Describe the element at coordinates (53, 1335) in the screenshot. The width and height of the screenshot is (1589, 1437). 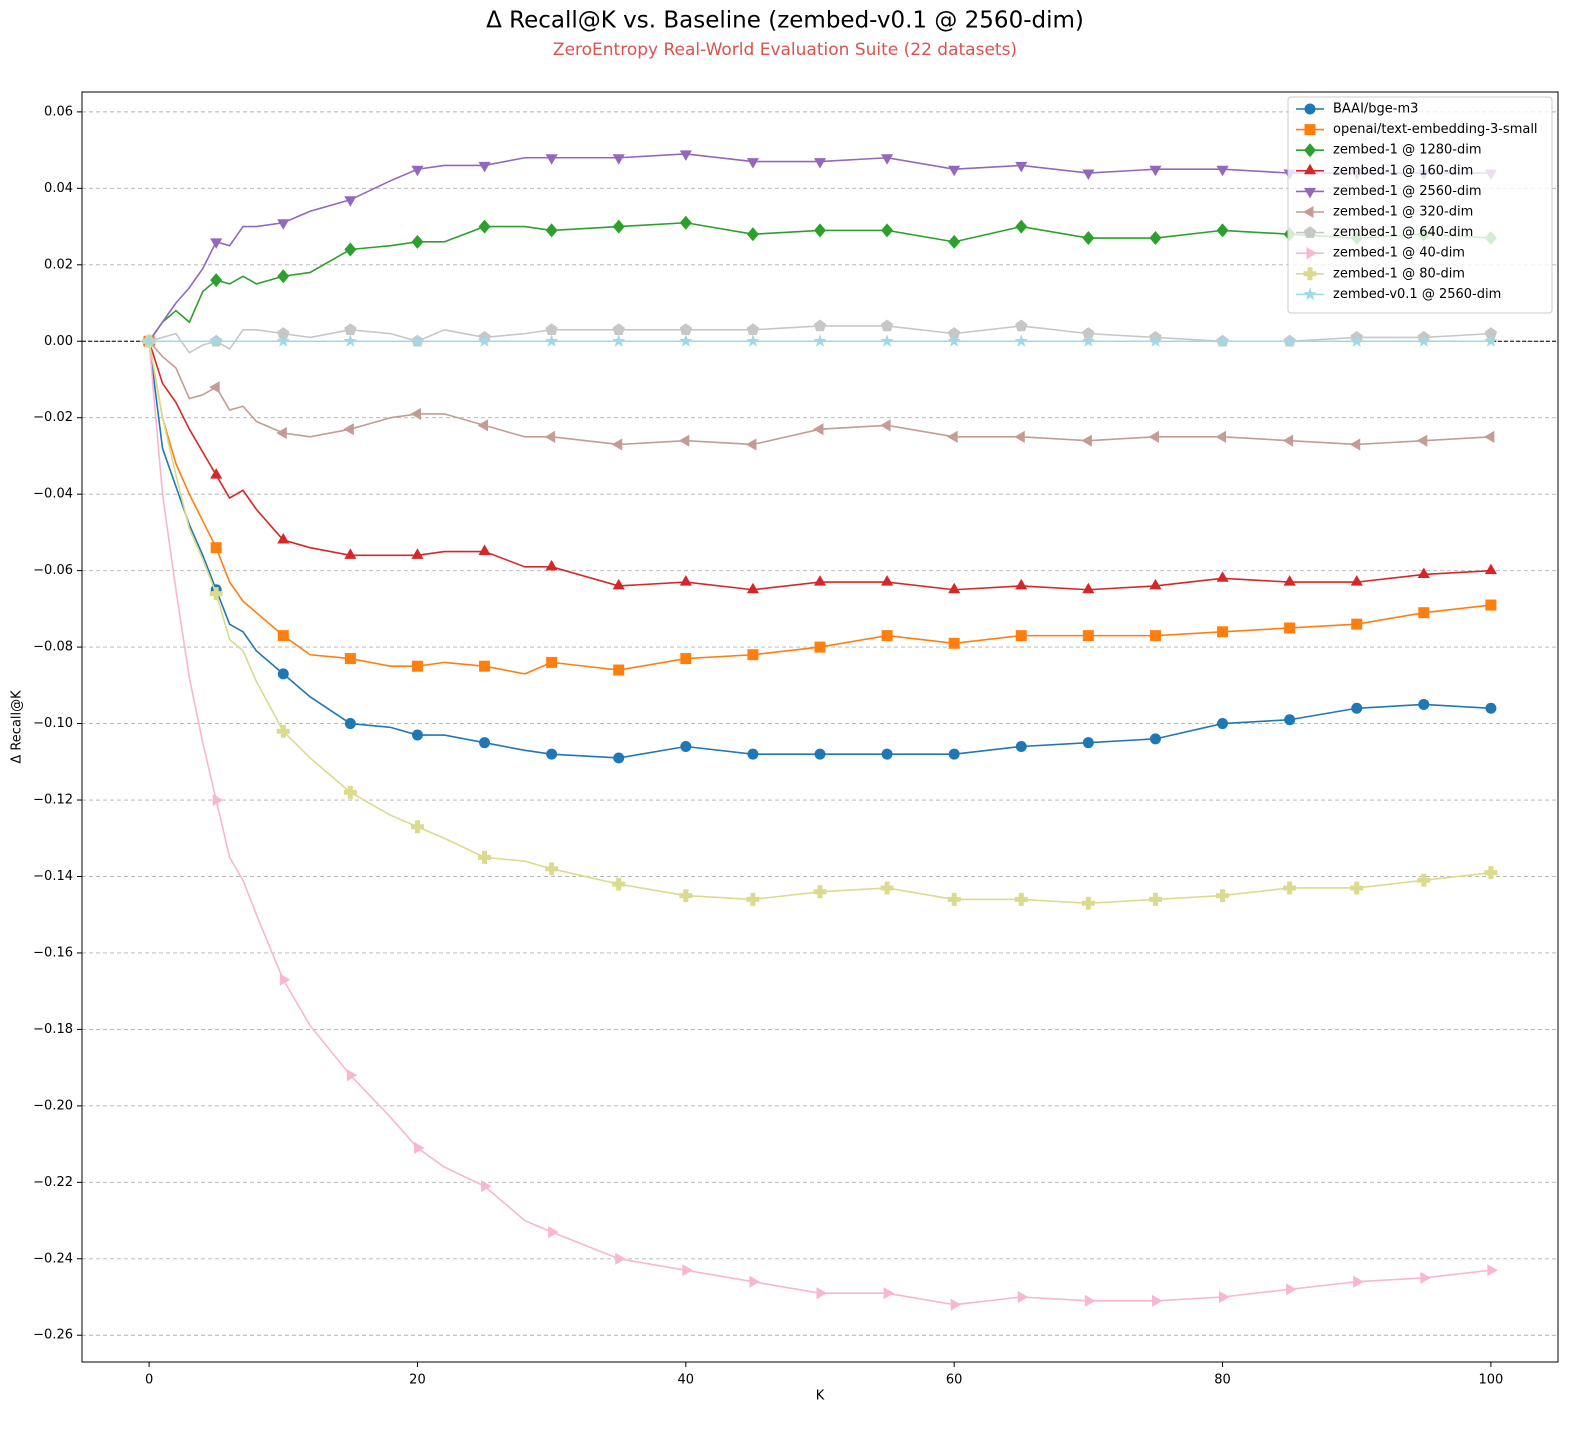
I see `y-tick-label: −0.26` at that location.